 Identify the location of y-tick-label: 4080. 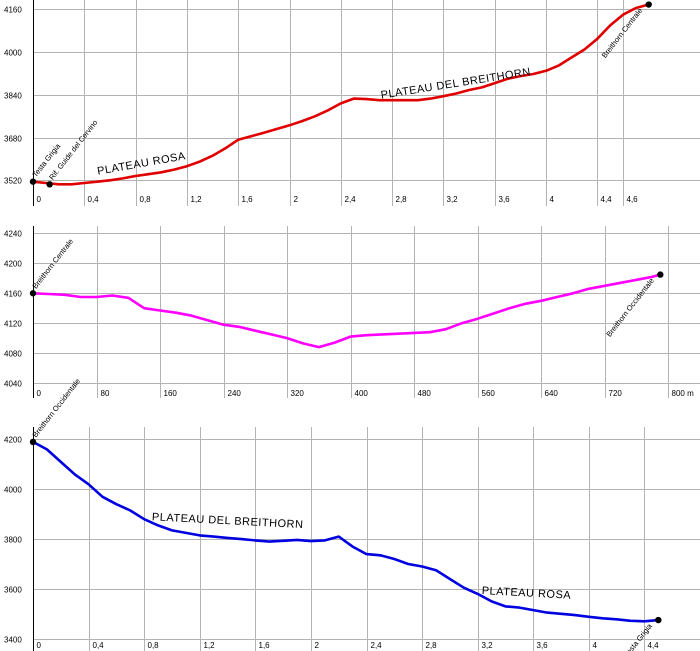
(13, 354).